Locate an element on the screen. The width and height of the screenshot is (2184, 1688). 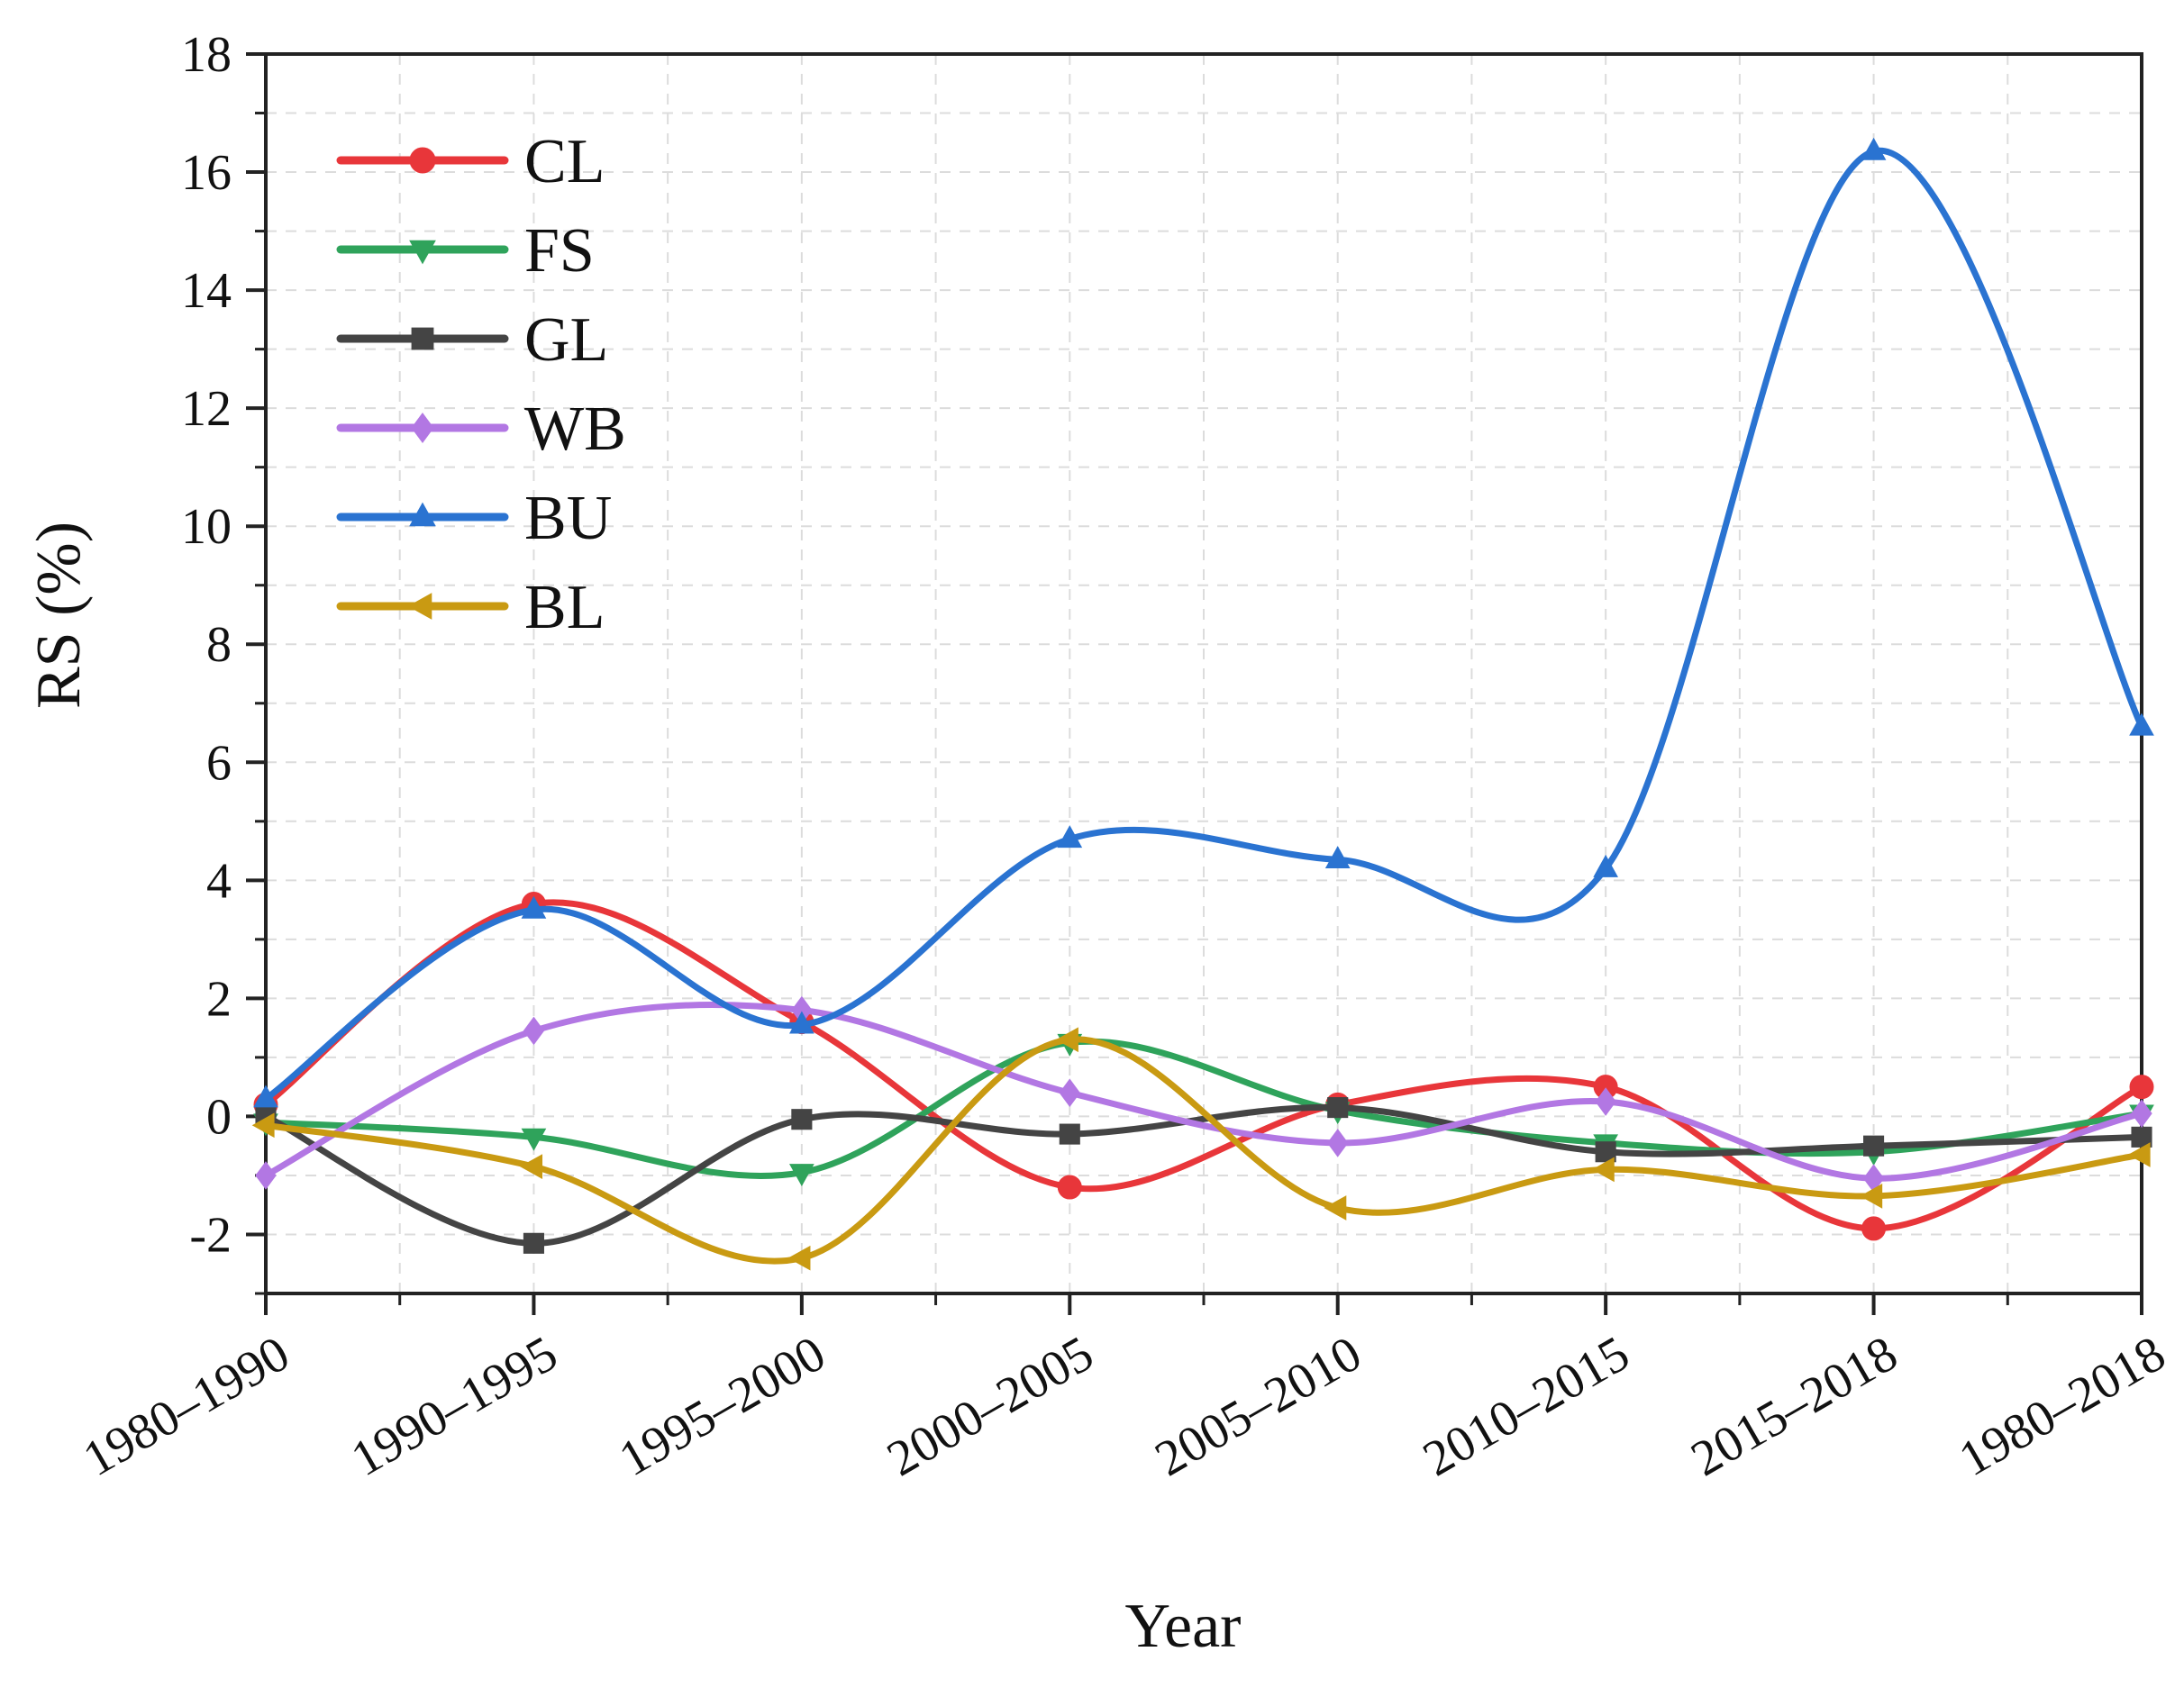
legend-label: WB is located at coordinates (575, 429).